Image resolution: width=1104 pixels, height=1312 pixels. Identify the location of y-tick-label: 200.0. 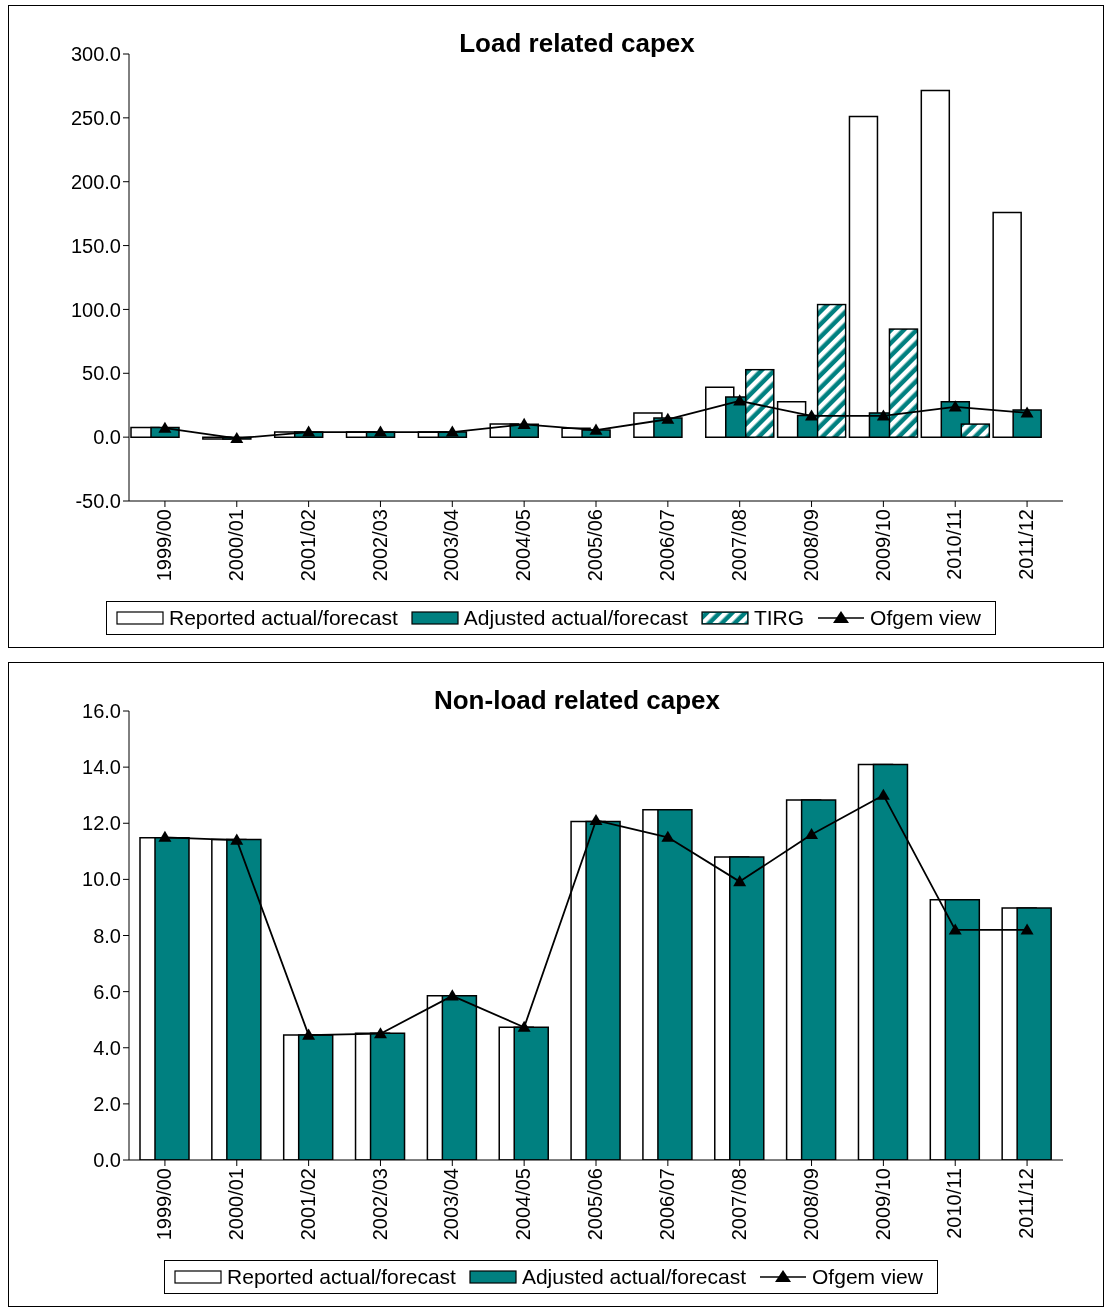
(95, 181).